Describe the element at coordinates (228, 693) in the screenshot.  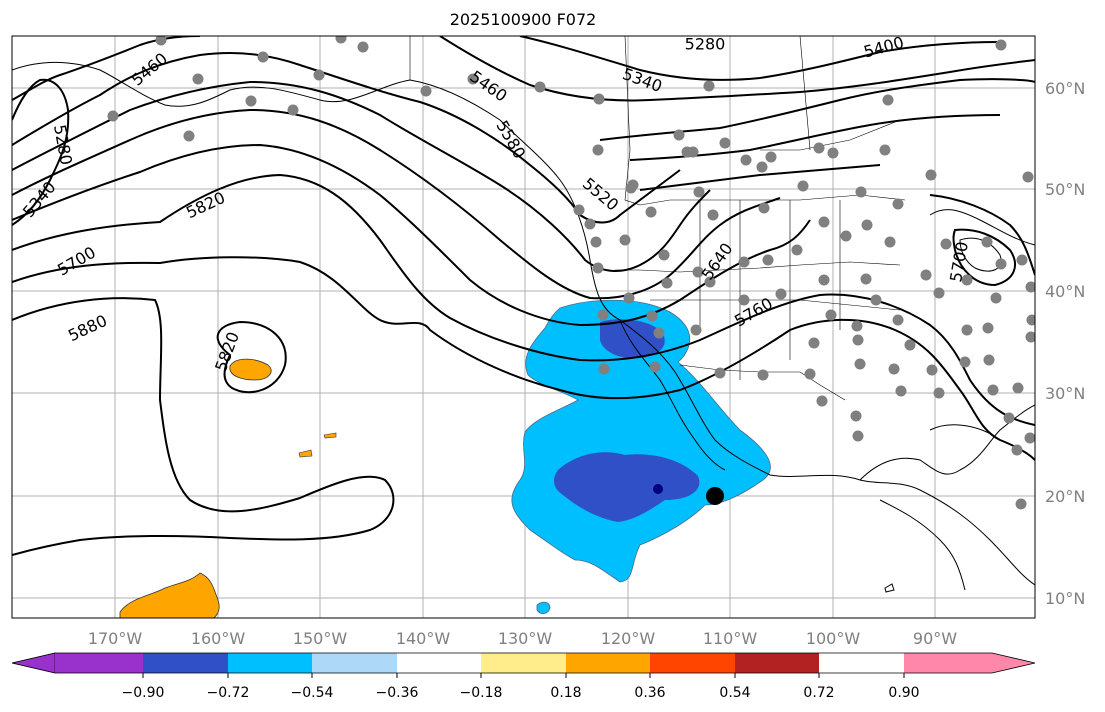
I see `colorbar-tick-label: −0.72` at that location.